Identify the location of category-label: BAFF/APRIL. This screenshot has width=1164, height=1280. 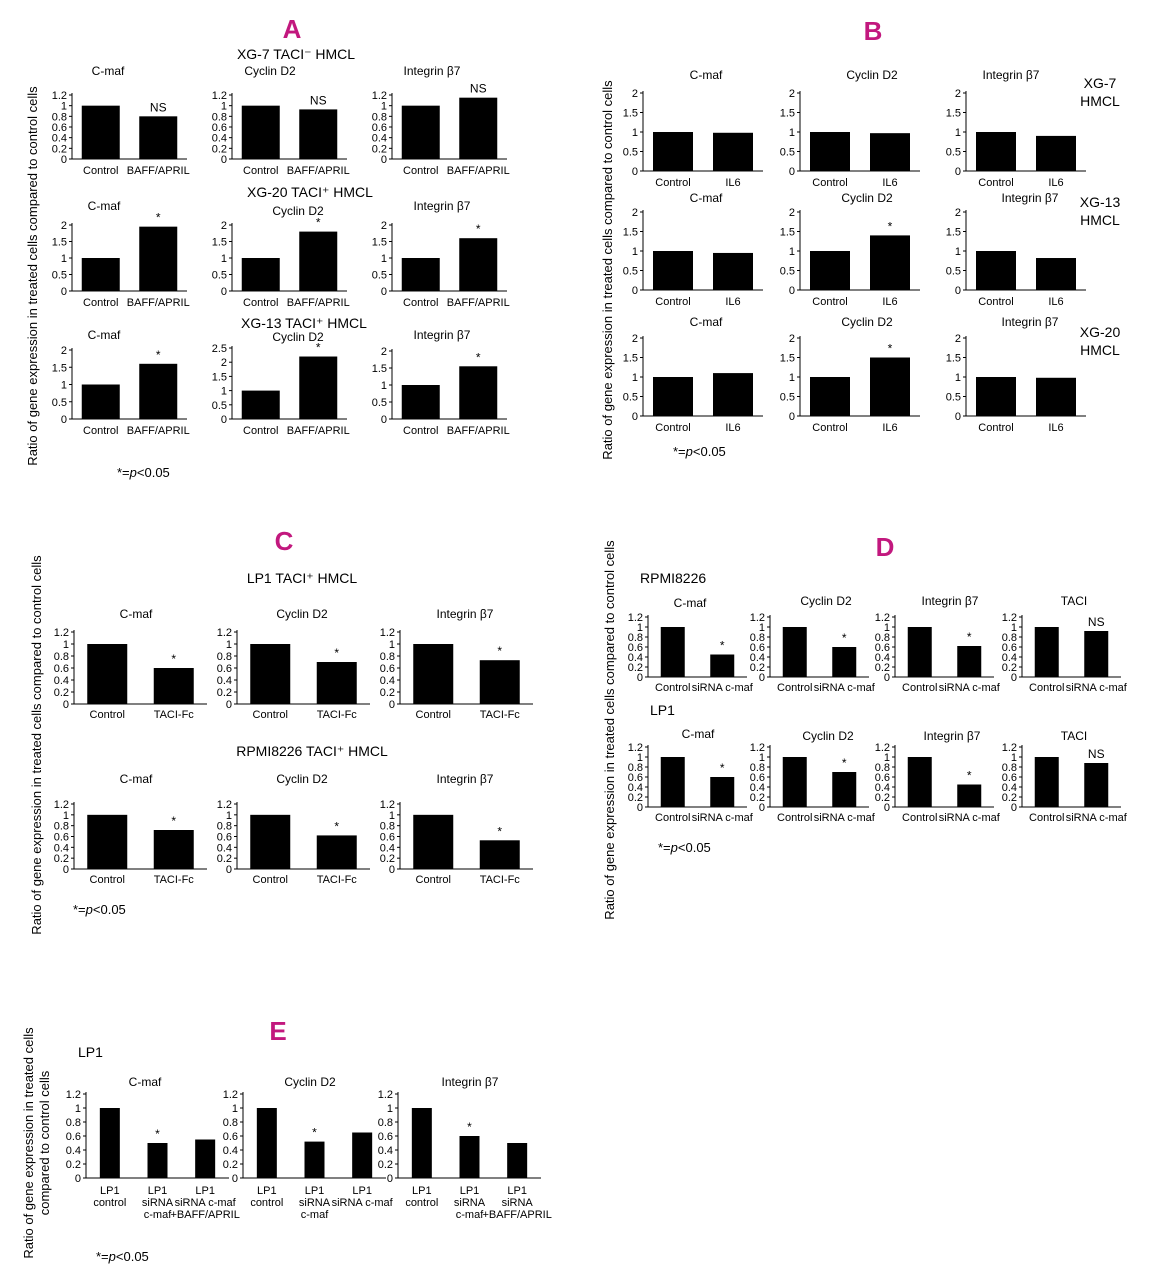
(478, 303).